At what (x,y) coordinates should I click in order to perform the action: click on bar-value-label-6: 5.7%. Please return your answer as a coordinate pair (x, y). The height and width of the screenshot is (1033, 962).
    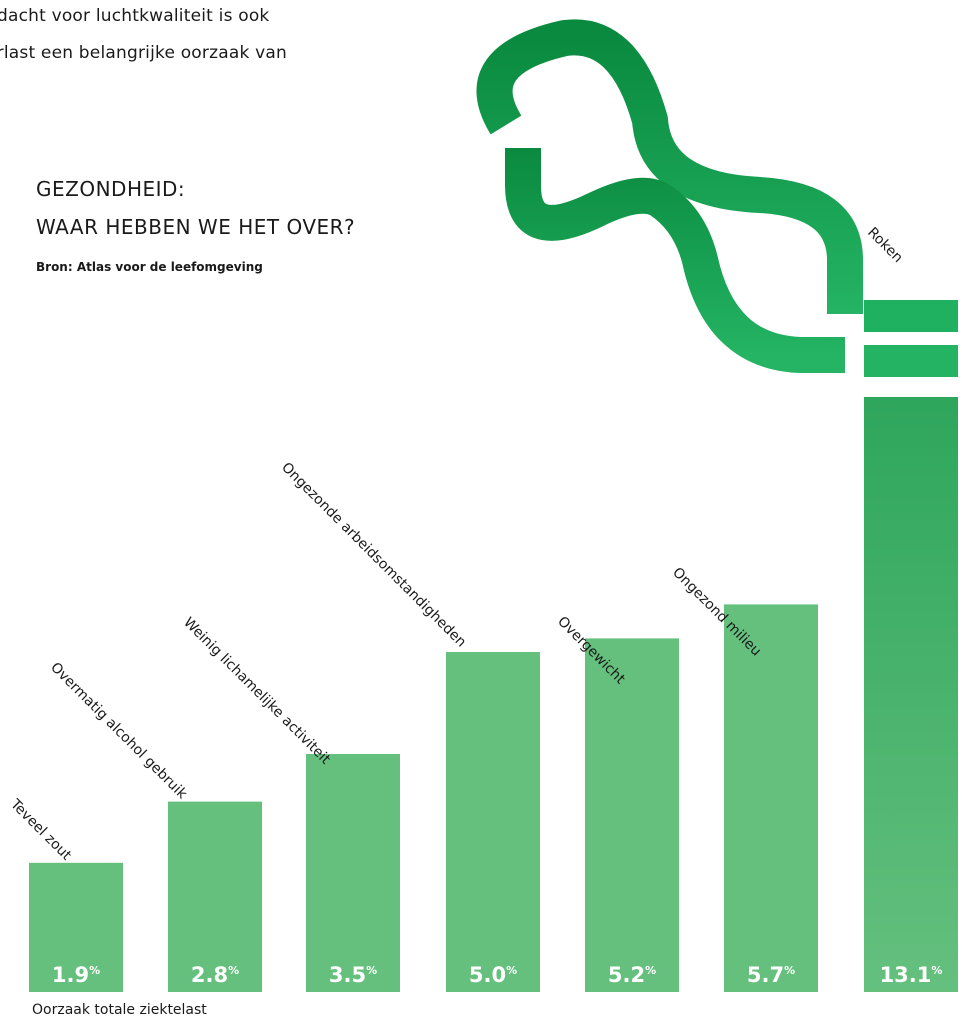
    Looking at the image, I should click on (771, 975).